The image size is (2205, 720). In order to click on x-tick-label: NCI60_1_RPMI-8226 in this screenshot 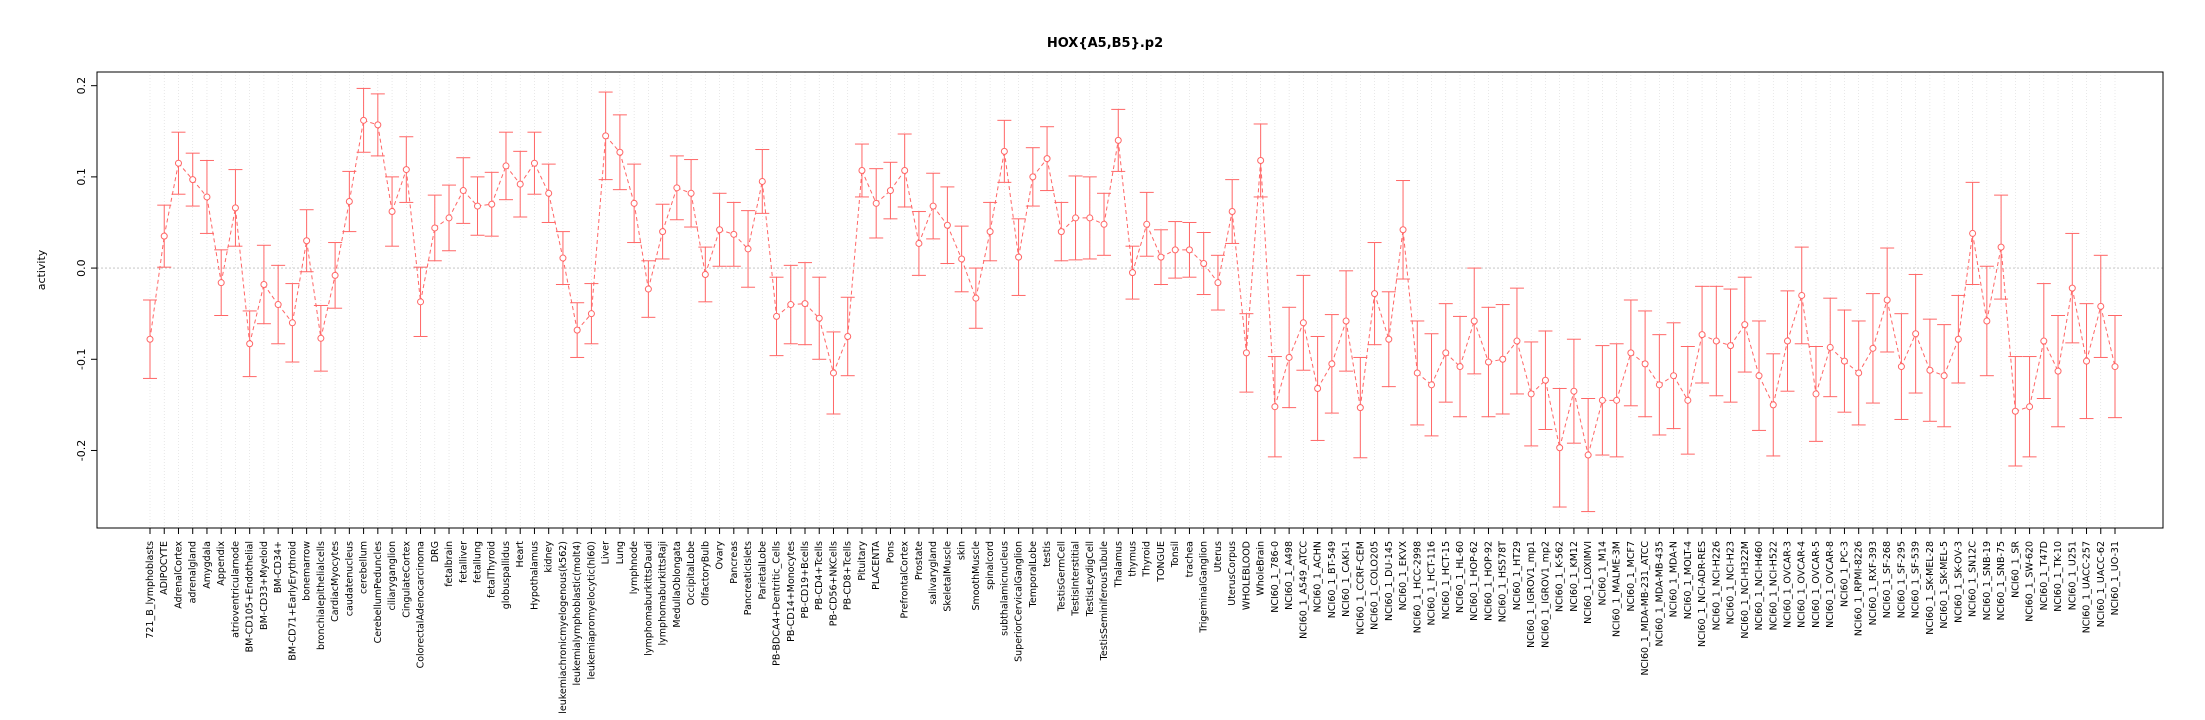, I will do `click(1859, 588)`.